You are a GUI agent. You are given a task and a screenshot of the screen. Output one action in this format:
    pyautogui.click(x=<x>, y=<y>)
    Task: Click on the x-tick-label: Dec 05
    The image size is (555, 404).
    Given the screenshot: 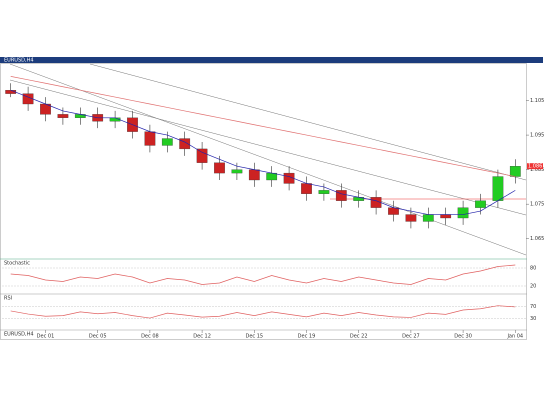 What is the action you would take?
    pyautogui.click(x=98, y=337)
    